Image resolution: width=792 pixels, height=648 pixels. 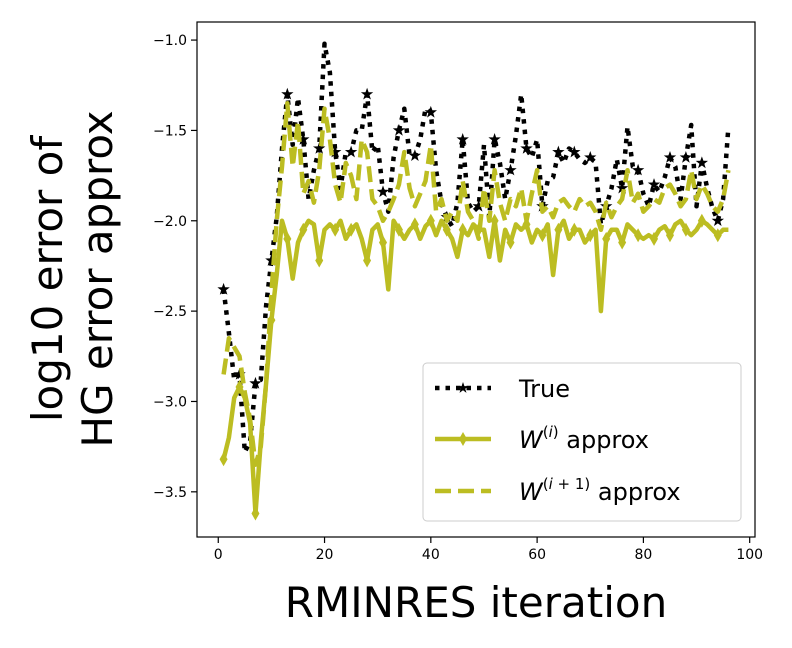 What do you see at coordinates (170, 131) in the screenshot?
I see `y-tick-label: −1.5` at bounding box center [170, 131].